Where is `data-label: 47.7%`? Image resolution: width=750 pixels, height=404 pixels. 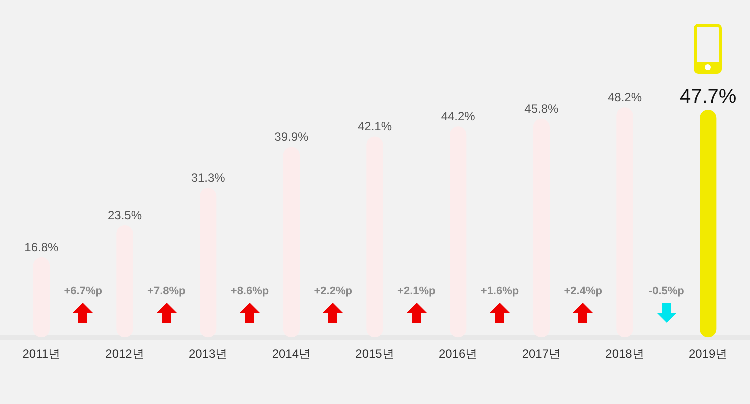
data-label: 47.7% is located at coordinates (708, 97).